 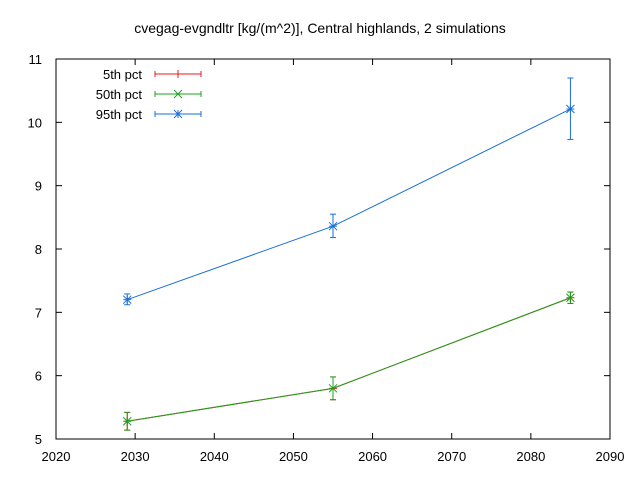 I want to click on x-tick-label: 2030, so click(x=135, y=456).